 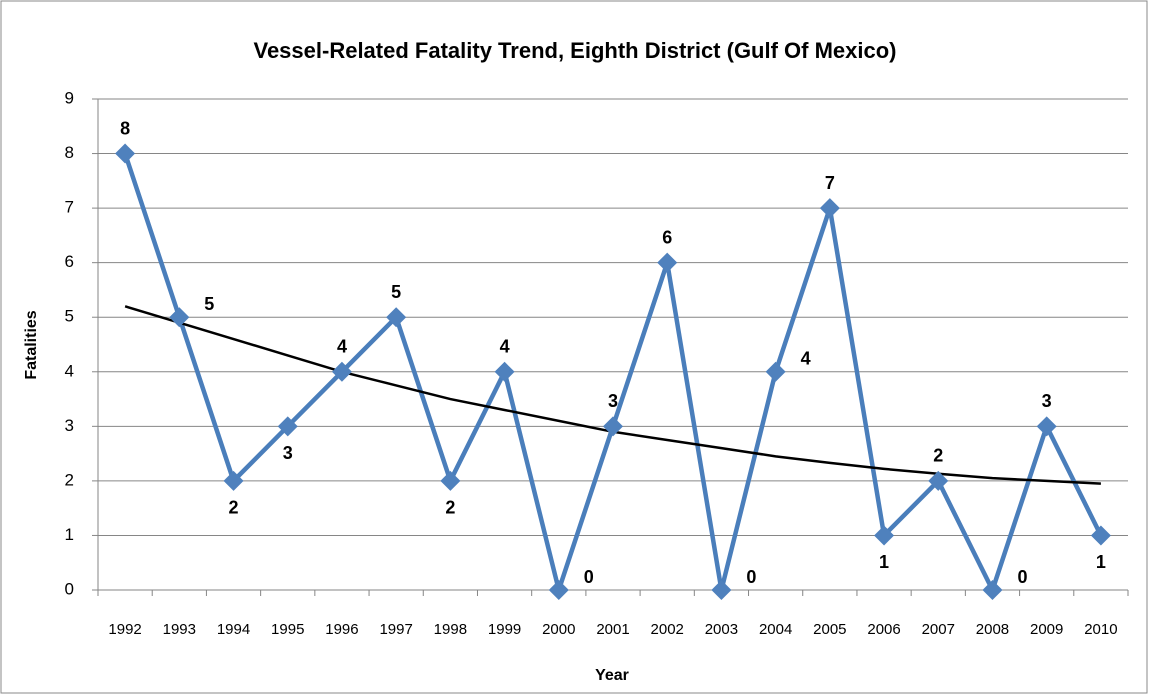 What do you see at coordinates (1100, 629) in the screenshot?
I see `x-tick-label: 2010` at bounding box center [1100, 629].